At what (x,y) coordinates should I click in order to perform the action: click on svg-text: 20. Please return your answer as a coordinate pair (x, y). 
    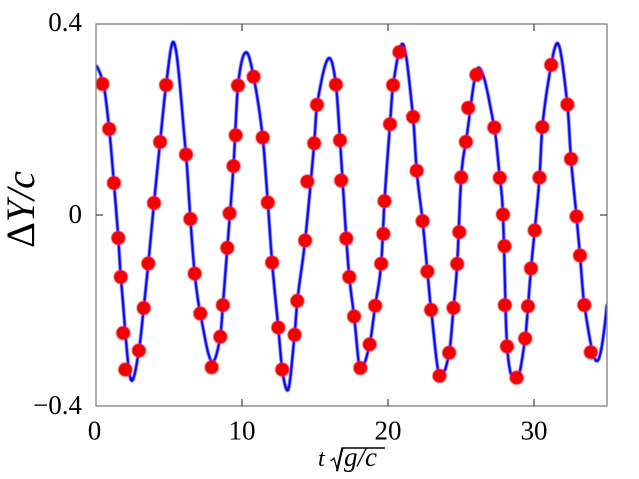
    Looking at the image, I should click on (388, 431).